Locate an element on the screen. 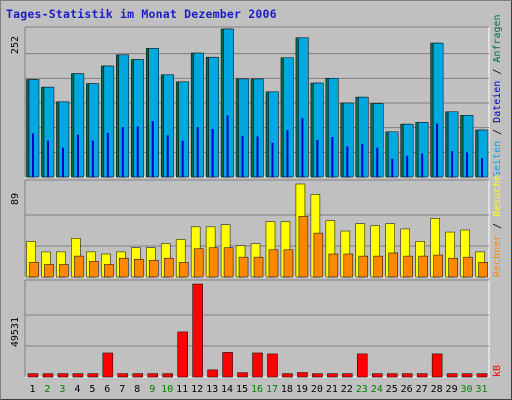 The image size is (512, 400). x-tick-label: 31 is located at coordinates (481, 389).